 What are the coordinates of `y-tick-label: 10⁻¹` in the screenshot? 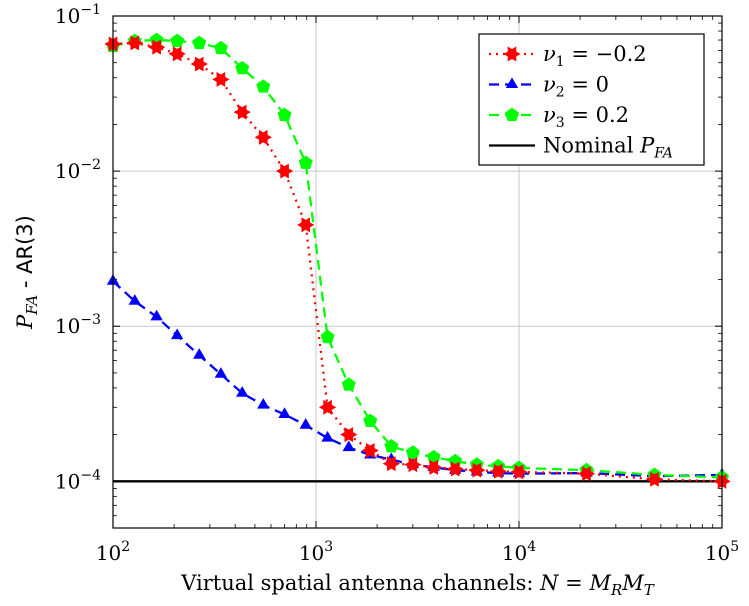 It's located at (78, 15).